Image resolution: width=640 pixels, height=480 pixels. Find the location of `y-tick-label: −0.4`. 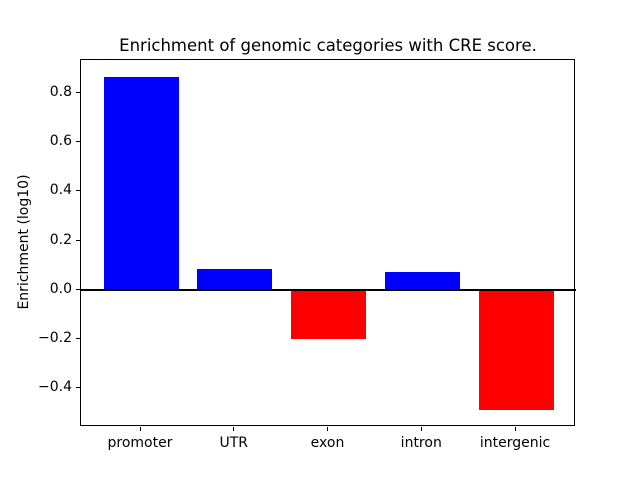

y-tick-label: −0.4 is located at coordinates (55, 386).